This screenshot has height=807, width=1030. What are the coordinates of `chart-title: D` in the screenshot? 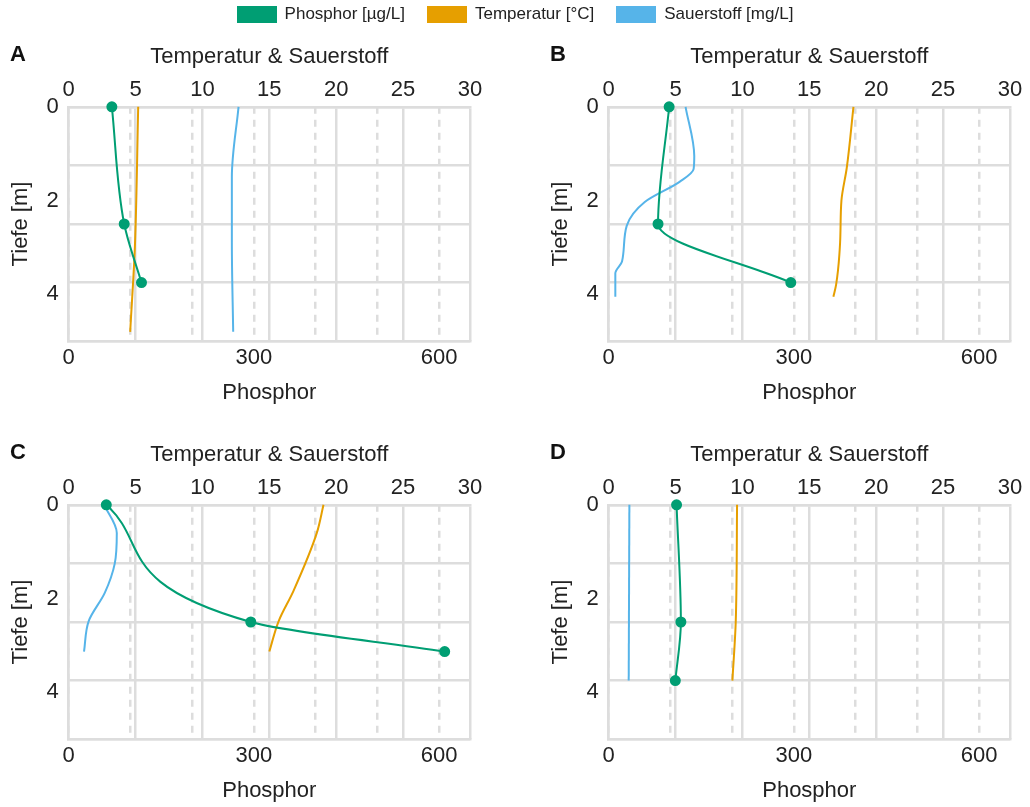 It's located at (558, 452).